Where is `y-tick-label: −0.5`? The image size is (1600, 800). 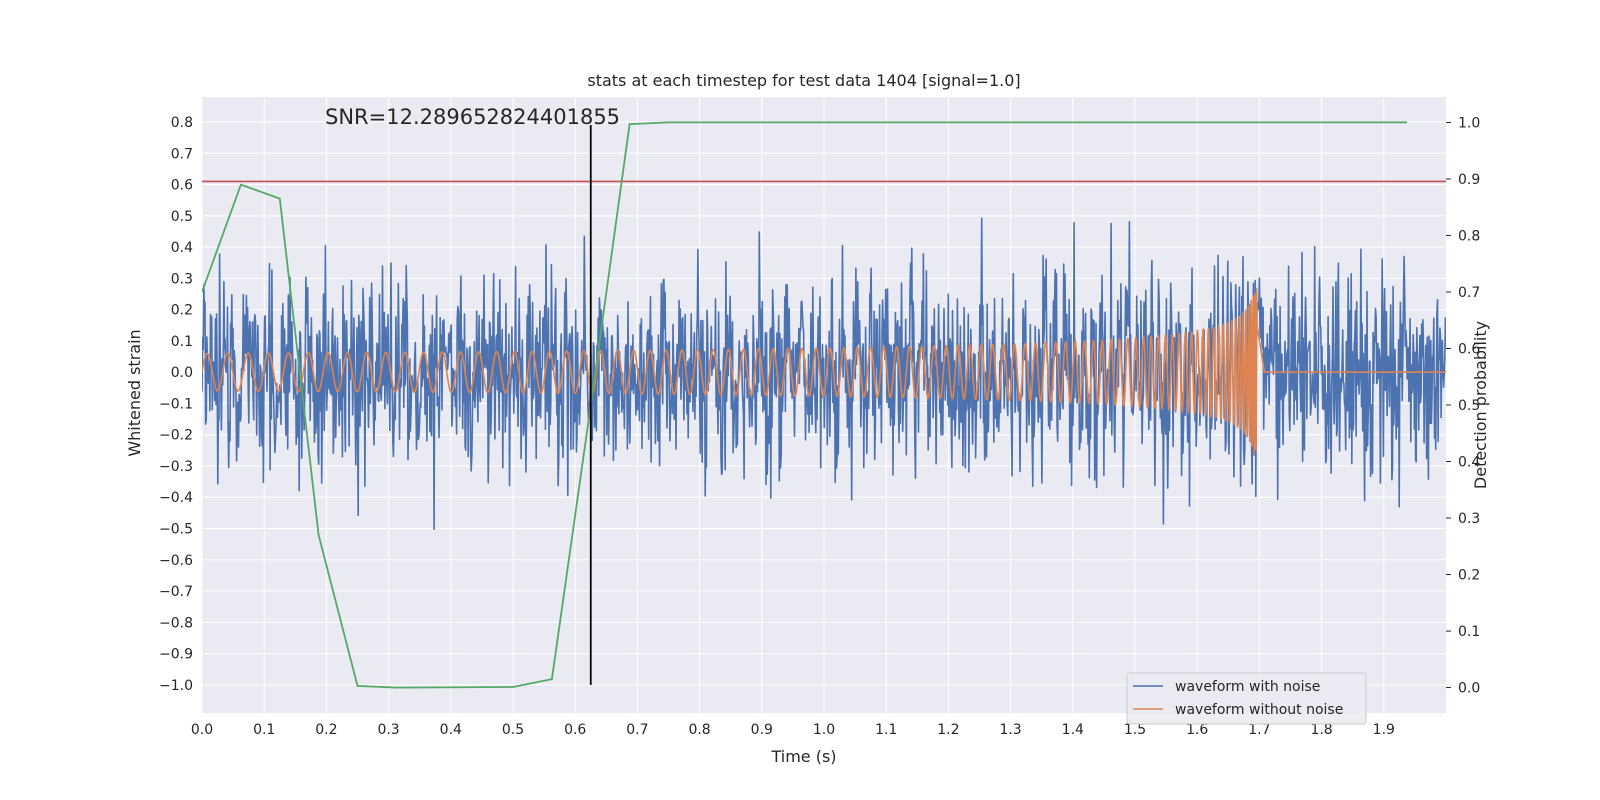
y-tick-label: −0.5 is located at coordinates (176, 530).